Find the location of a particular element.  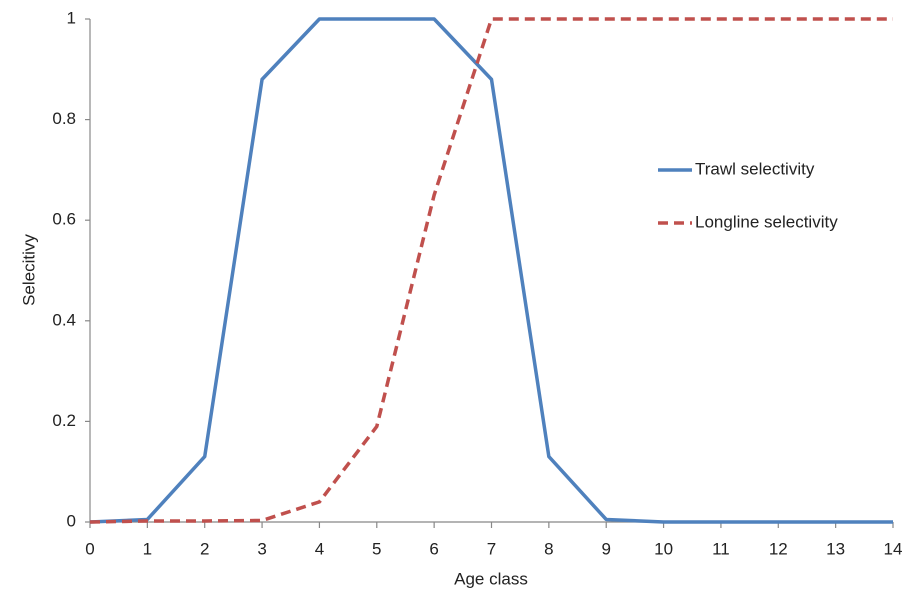

x-tick-label: 9 is located at coordinates (605, 548).